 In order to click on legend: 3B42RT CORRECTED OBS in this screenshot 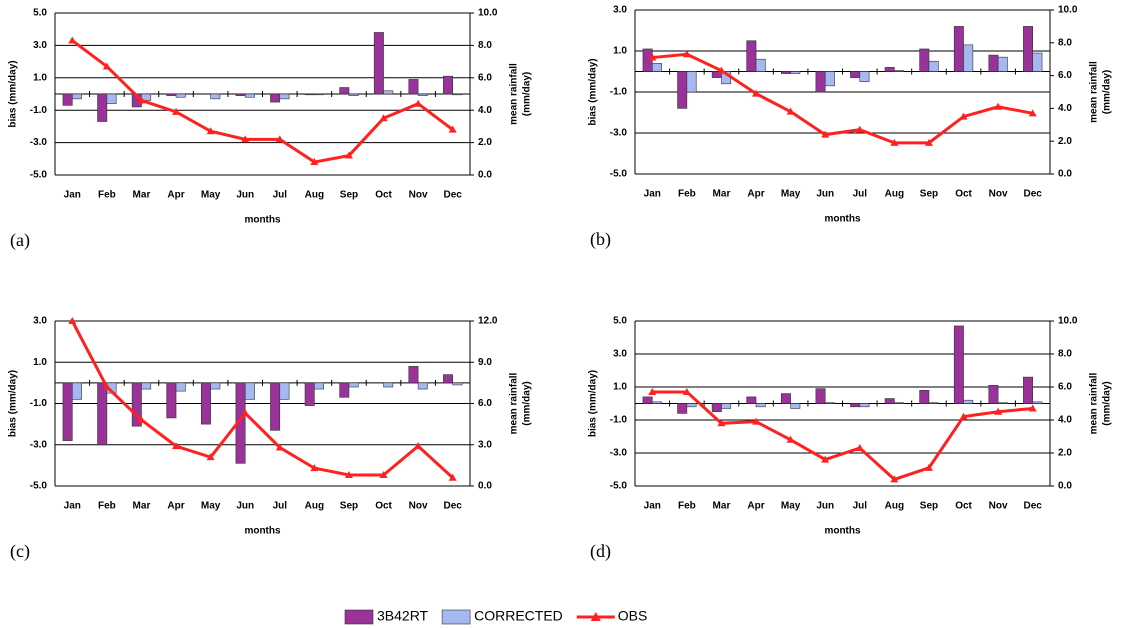, I will do `click(495, 616)`.